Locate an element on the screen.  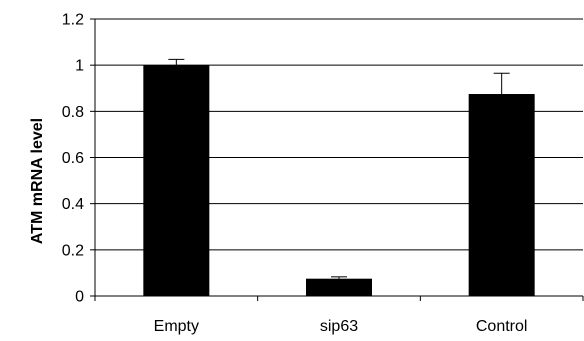
y-tick-label: 1 is located at coordinates (79, 66).